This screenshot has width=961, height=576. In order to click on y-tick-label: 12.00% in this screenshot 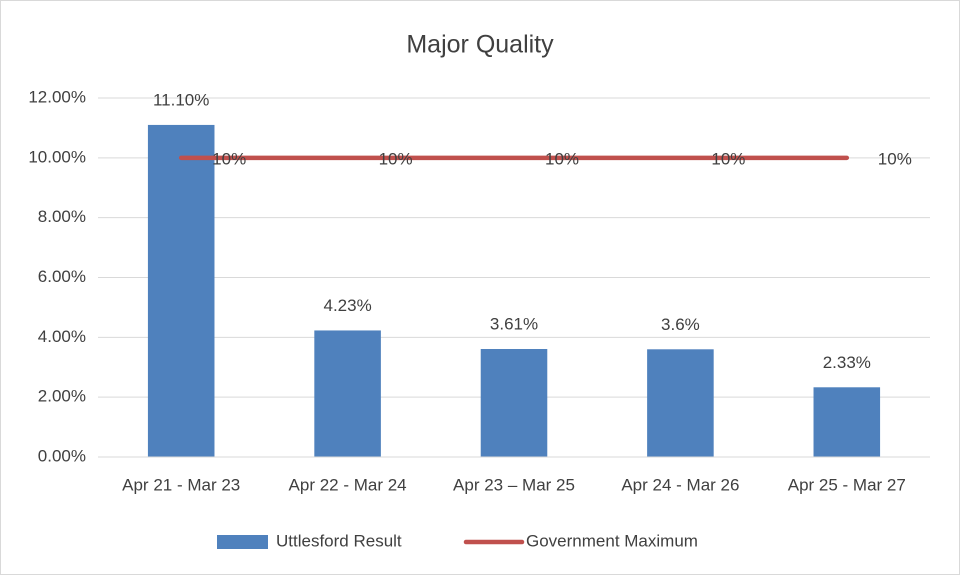, I will do `click(57, 96)`.